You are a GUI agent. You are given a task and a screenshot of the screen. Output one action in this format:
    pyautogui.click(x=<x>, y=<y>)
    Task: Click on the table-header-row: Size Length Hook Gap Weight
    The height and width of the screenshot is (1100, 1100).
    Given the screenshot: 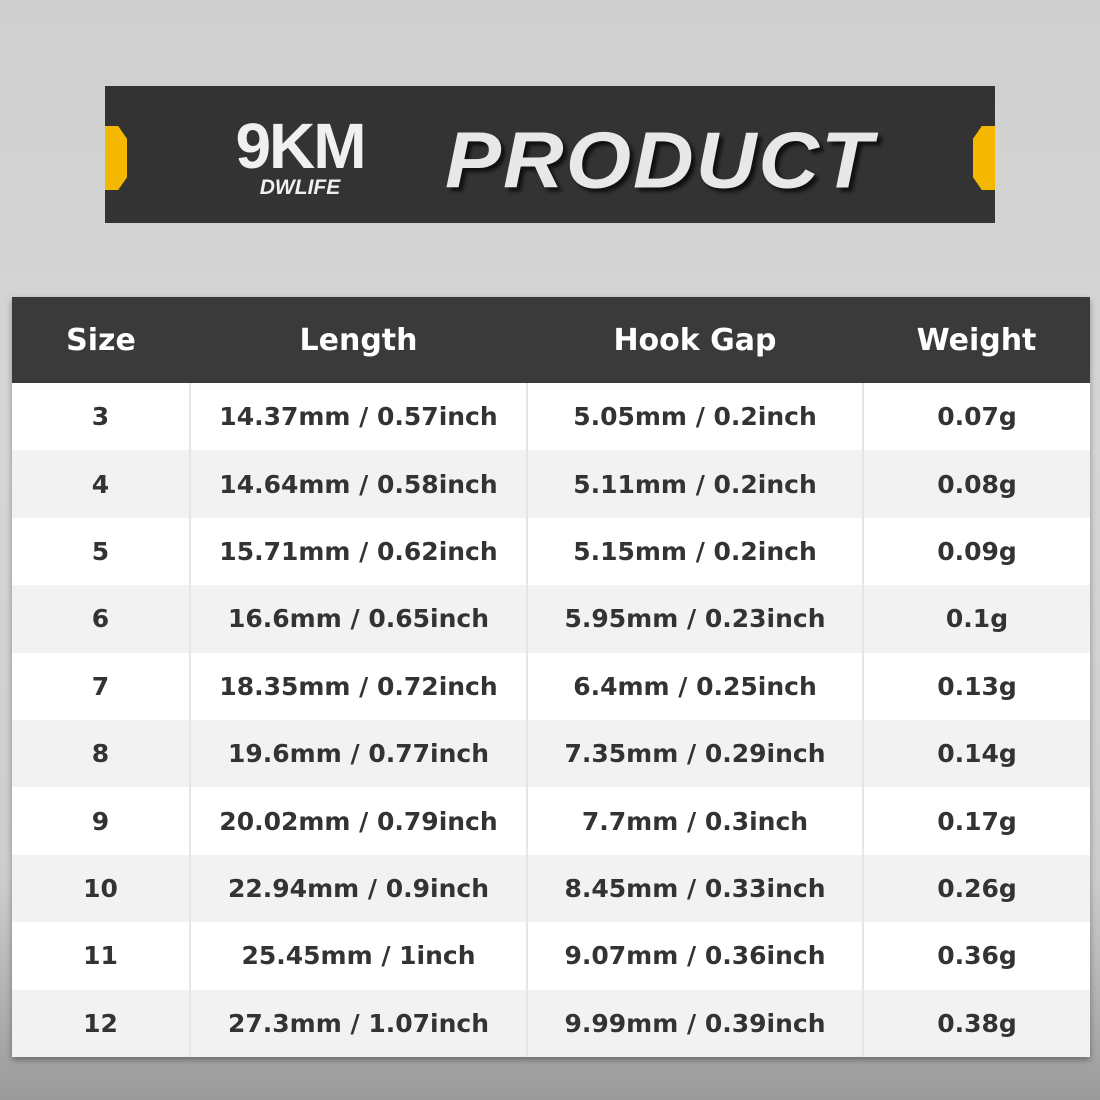 What is the action you would take?
    pyautogui.click(x=551, y=340)
    